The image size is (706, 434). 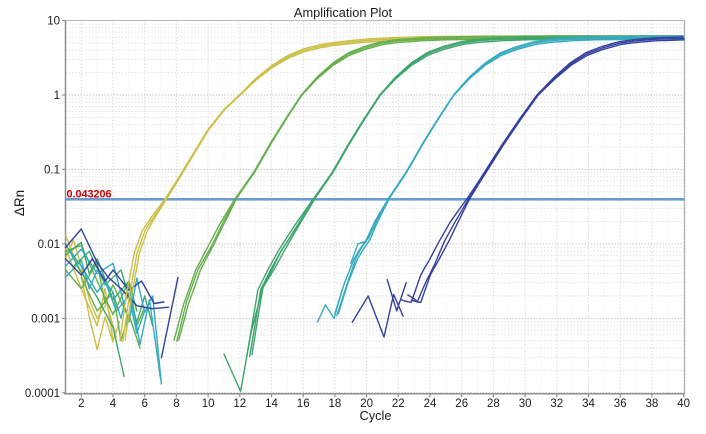 What do you see at coordinates (588, 404) in the screenshot?
I see `svg-text: 34` at bounding box center [588, 404].